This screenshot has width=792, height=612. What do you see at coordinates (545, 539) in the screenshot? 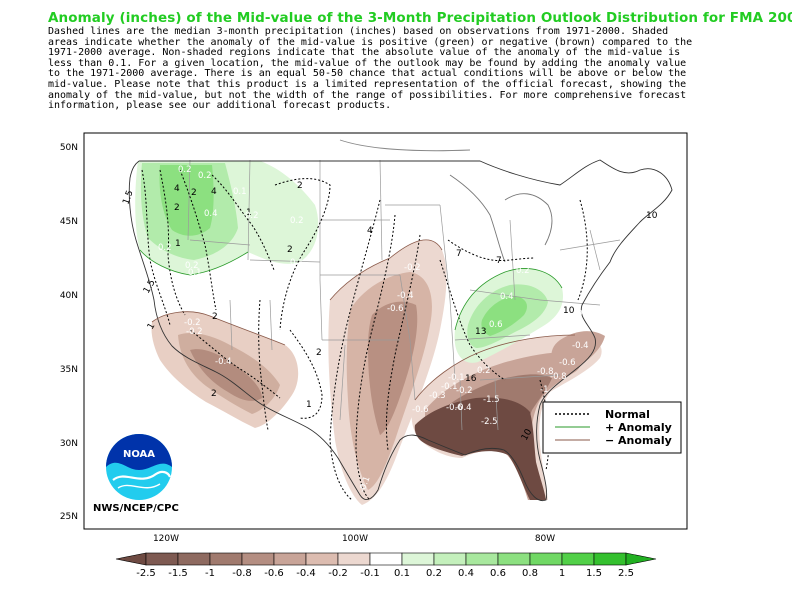
I see `lon-label: 80W` at bounding box center [545, 539].